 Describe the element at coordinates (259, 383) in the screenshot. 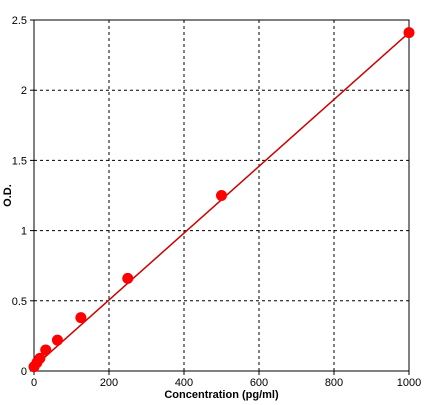

I see `x-tick-label: 600` at that location.